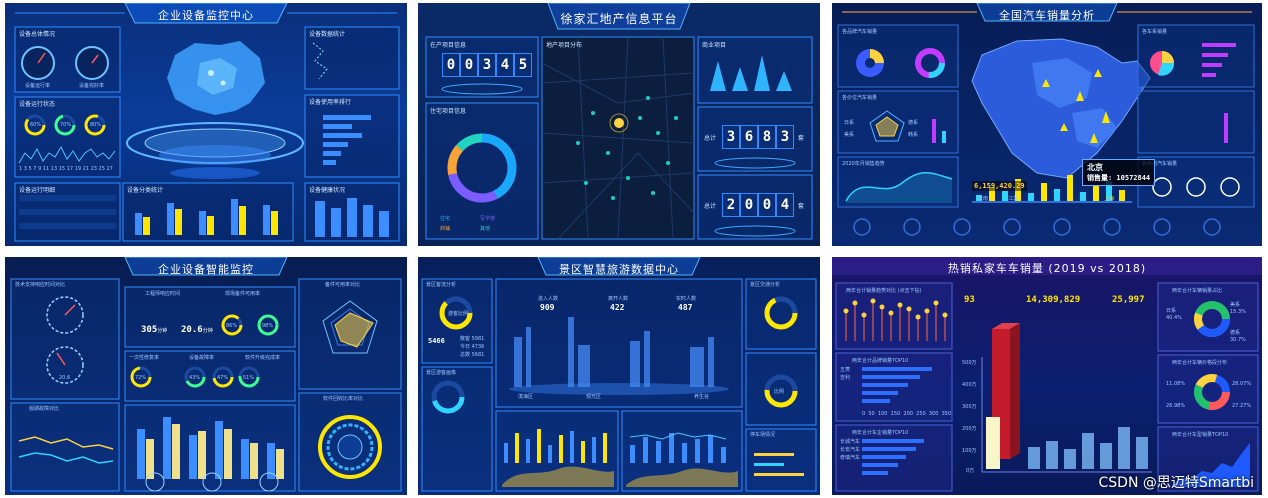 The image size is (1268, 498). What do you see at coordinates (65, 378) in the screenshot?
I see `gauge-value: 20.6` at bounding box center [65, 378].